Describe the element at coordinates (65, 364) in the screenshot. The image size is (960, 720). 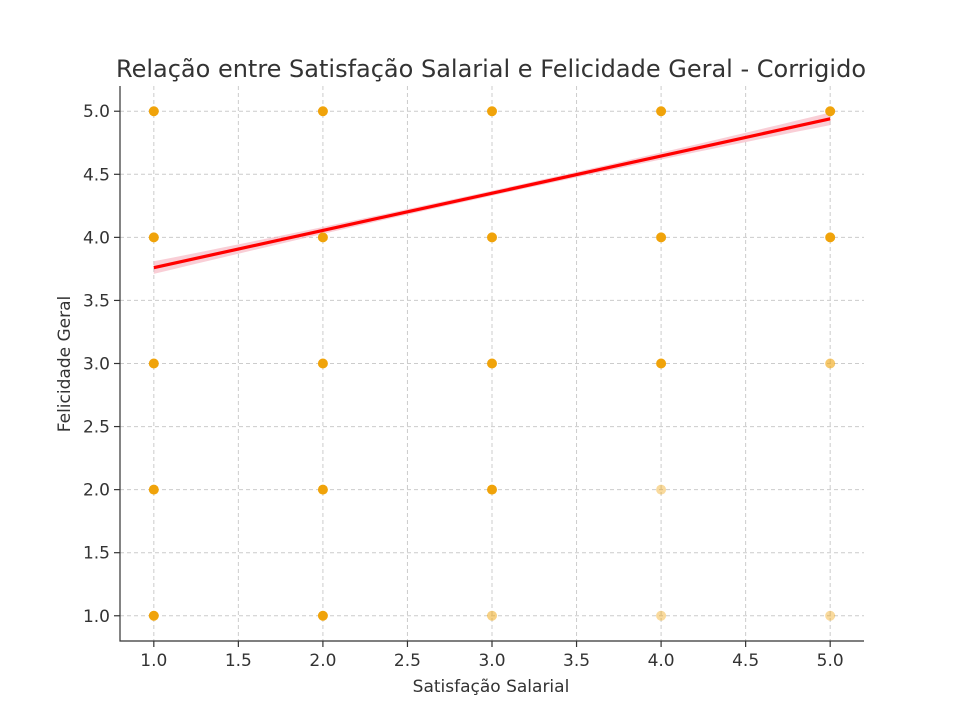
I see `y-axis-label: Felicidade Geral` at that location.